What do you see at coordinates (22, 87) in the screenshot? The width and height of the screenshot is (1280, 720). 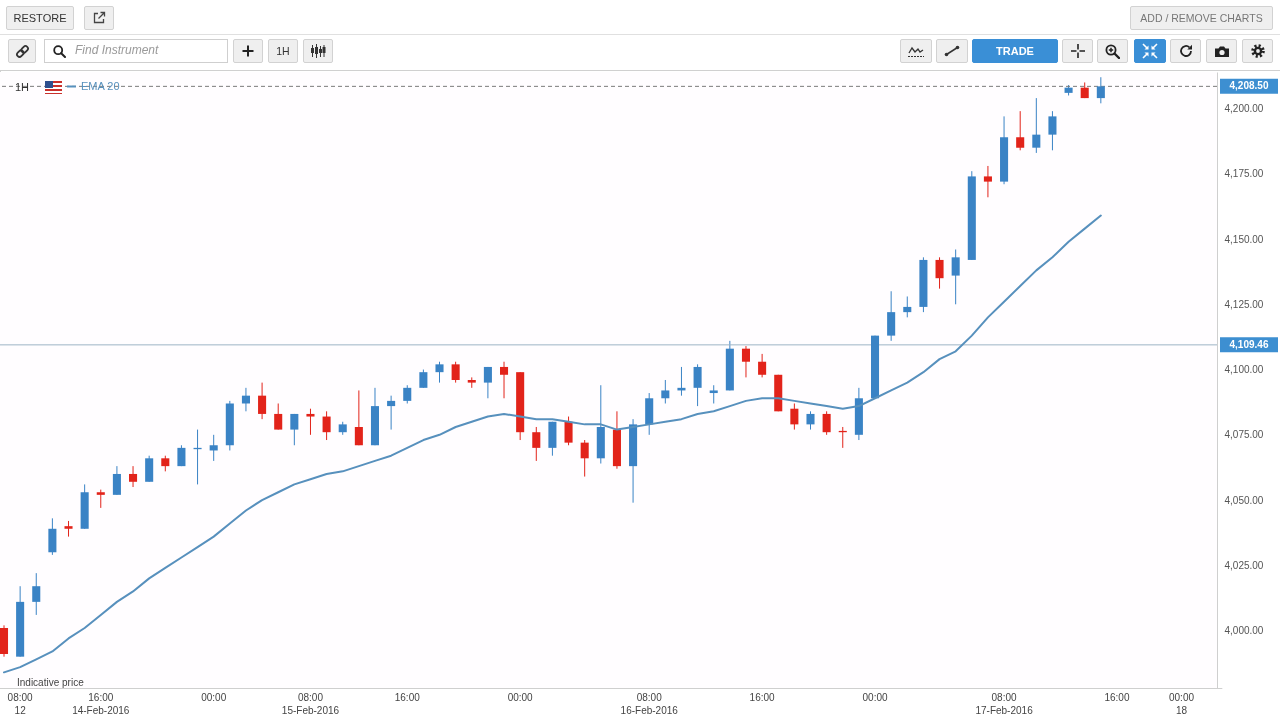 I see `text: 1H` at bounding box center [22, 87].